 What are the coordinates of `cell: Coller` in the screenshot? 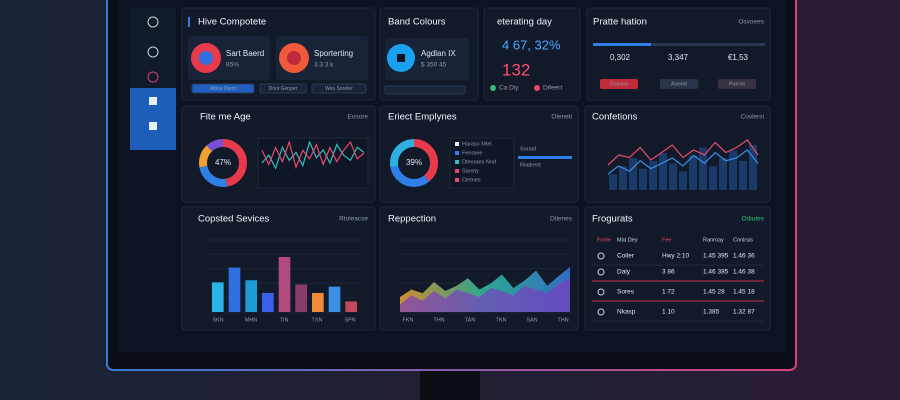 It's located at (626, 256).